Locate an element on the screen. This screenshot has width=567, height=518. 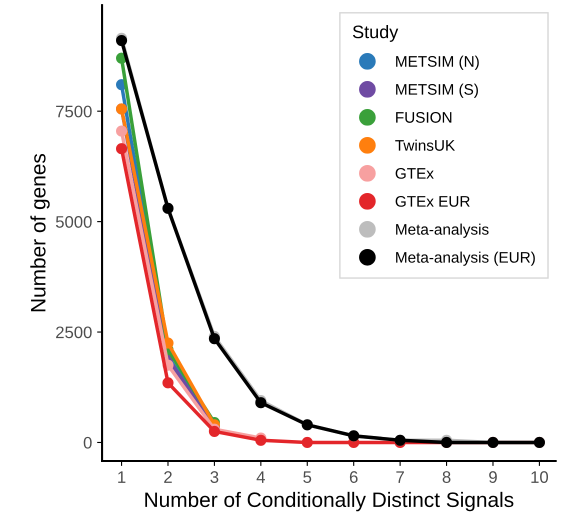
x-axis-title: Number of Conditionally Distinct Signals is located at coordinates (329, 502).